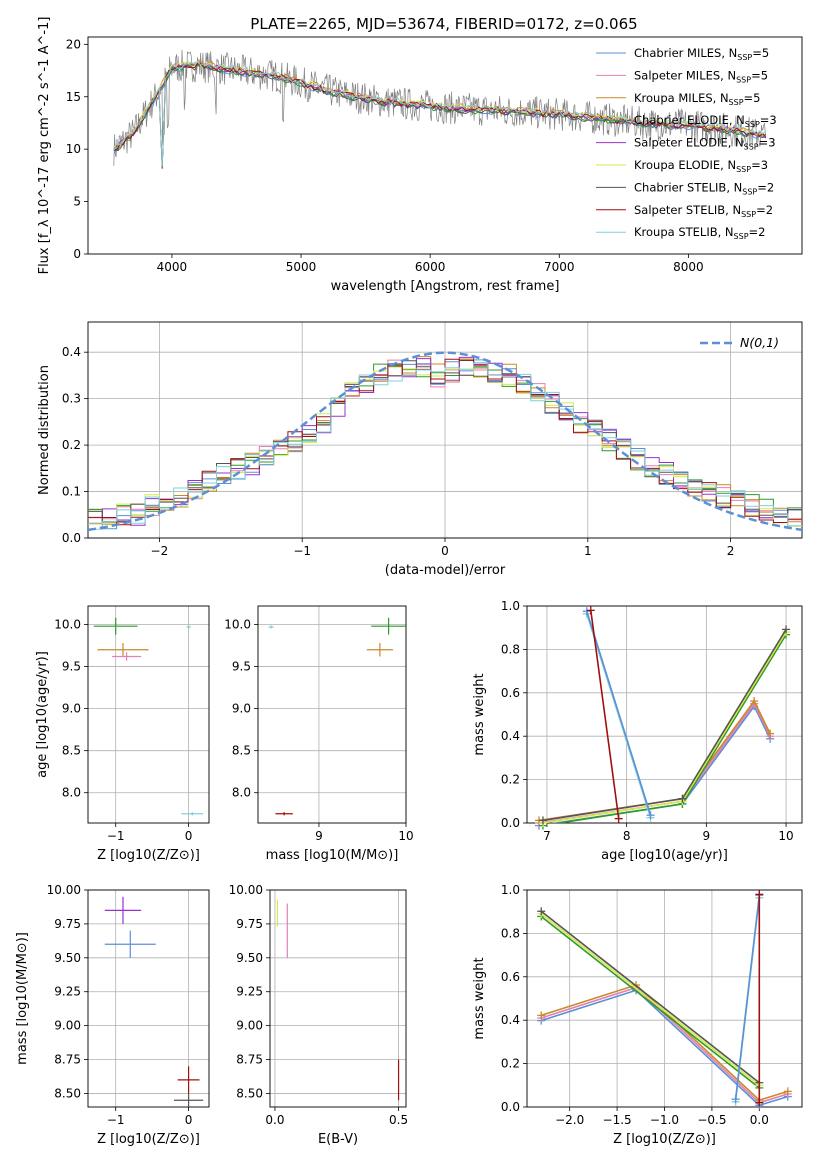 This screenshot has width=819, height=1170. What do you see at coordinates (731, 551) in the screenshot?
I see `x-tick-label: 2` at bounding box center [731, 551].